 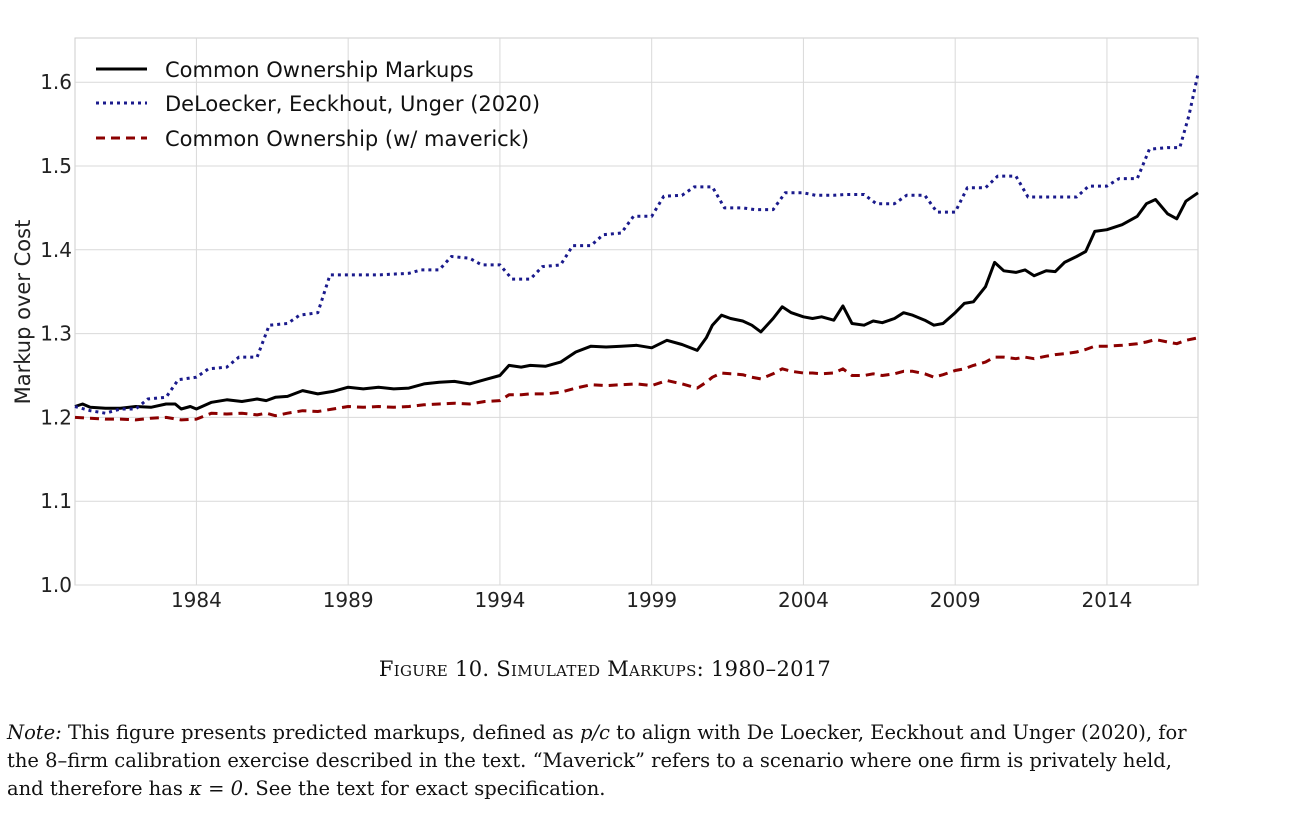 What do you see at coordinates (348, 600) in the screenshot?
I see `x-tick-label: 1989` at bounding box center [348, 600].